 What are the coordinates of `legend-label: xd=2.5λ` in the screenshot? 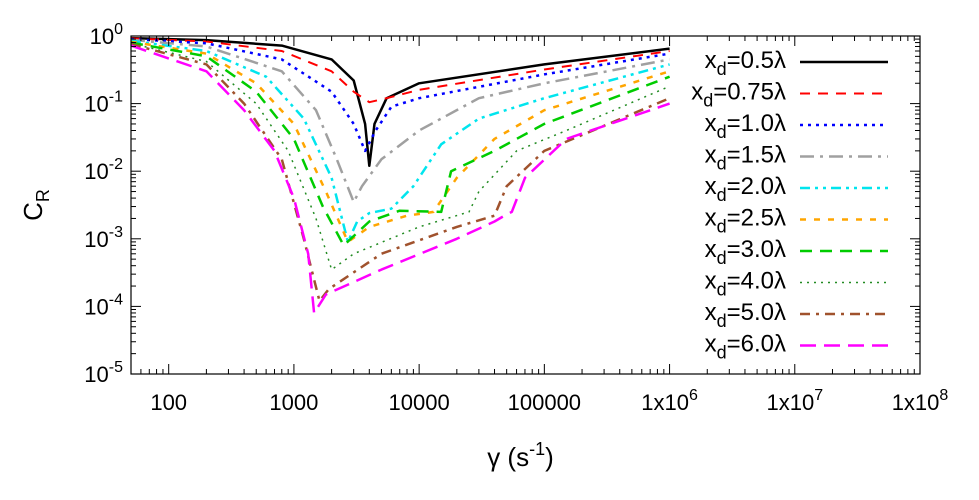 It's located at (745, 221).